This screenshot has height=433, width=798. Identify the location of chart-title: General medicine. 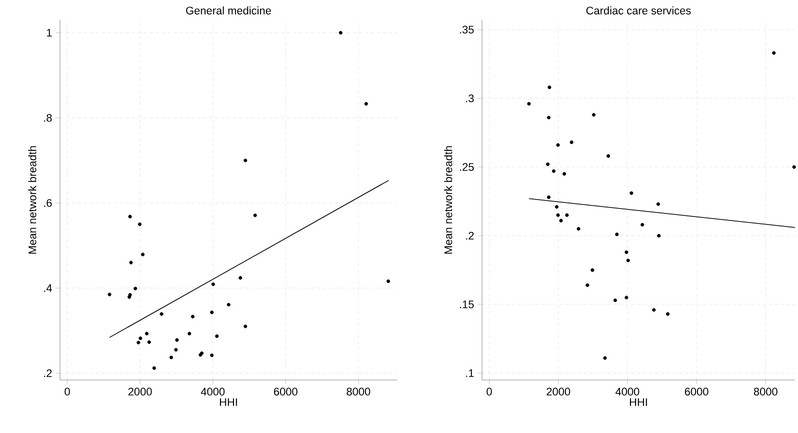
(228, 10).